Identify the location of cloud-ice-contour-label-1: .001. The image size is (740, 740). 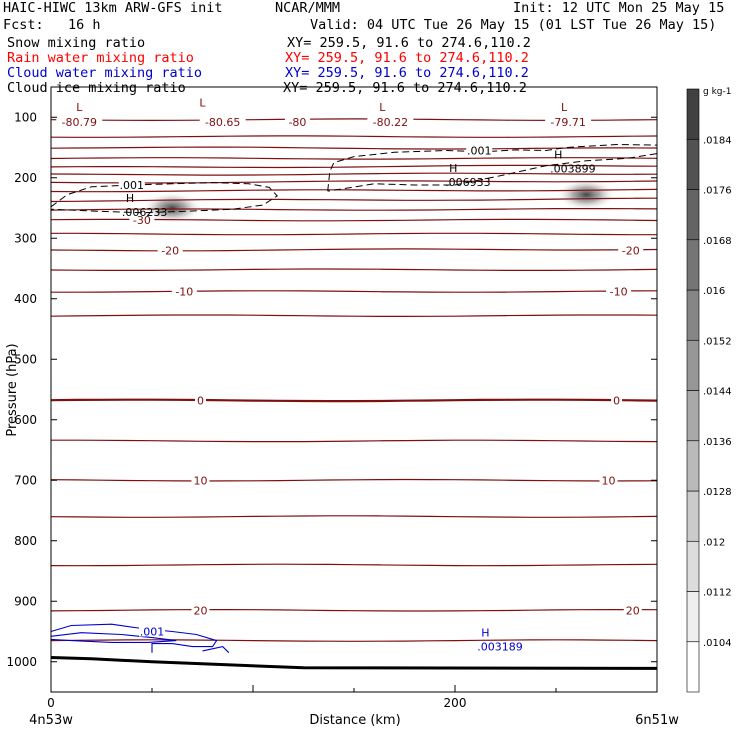
(479, 151).